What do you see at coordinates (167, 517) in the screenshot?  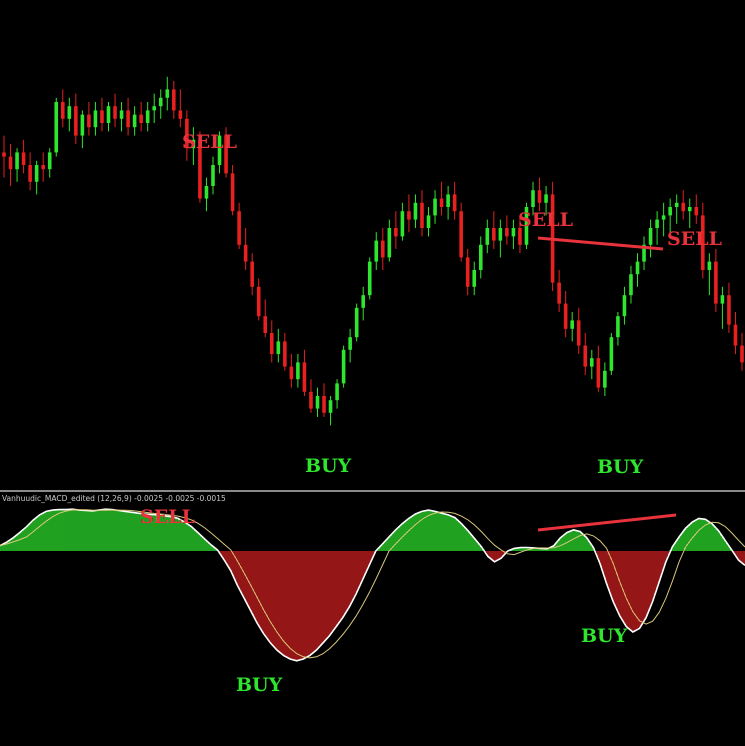 I see `macd-sell-signal-label: SELL` at bounding box center [167, 517].